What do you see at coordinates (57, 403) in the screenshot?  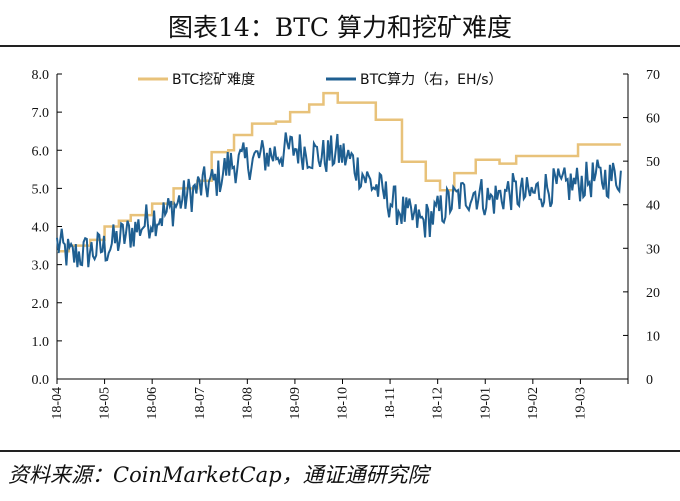 I see `x-tick-label: 18-04` at bounding box center [57, 403].